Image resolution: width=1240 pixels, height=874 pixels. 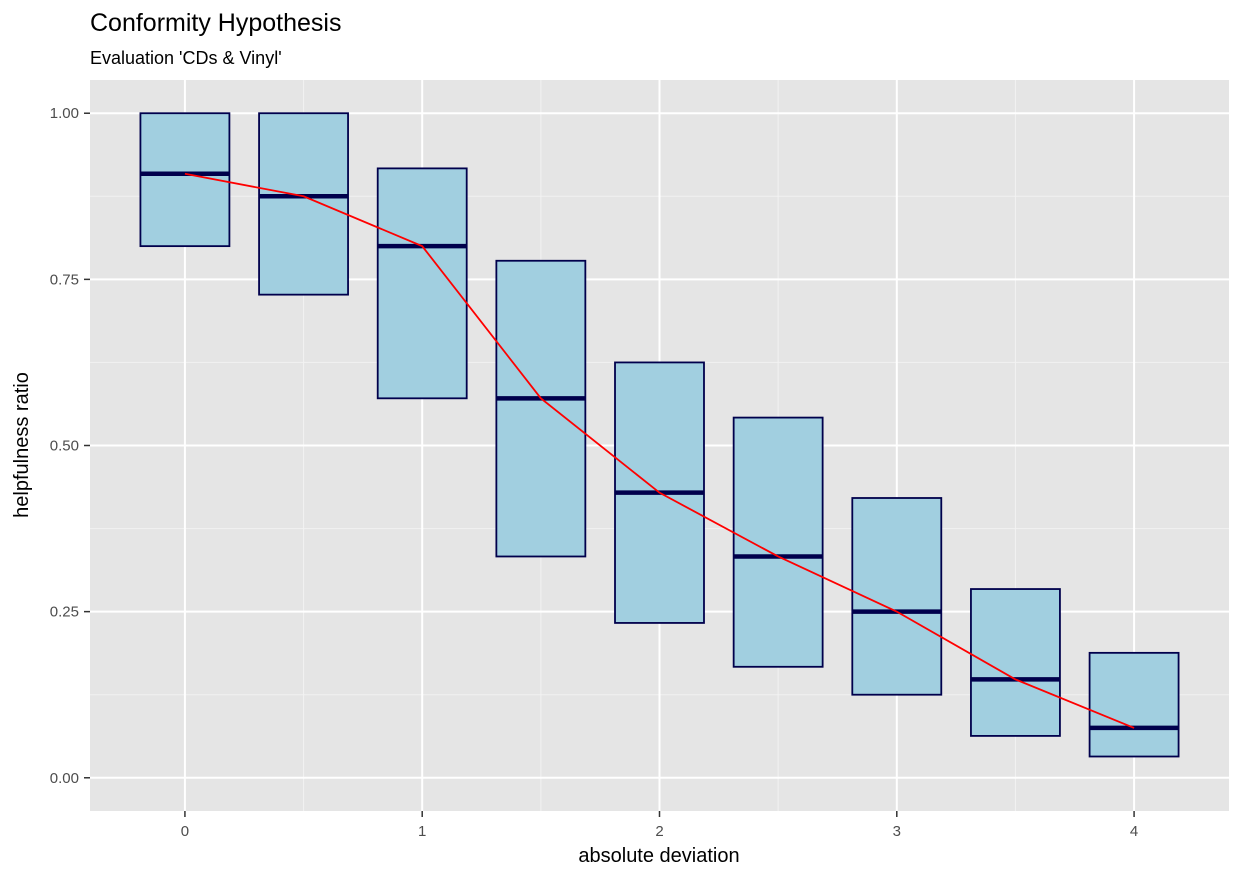 I want to click on x-axis-title: absolute deviation, so click(x=658, y=856).